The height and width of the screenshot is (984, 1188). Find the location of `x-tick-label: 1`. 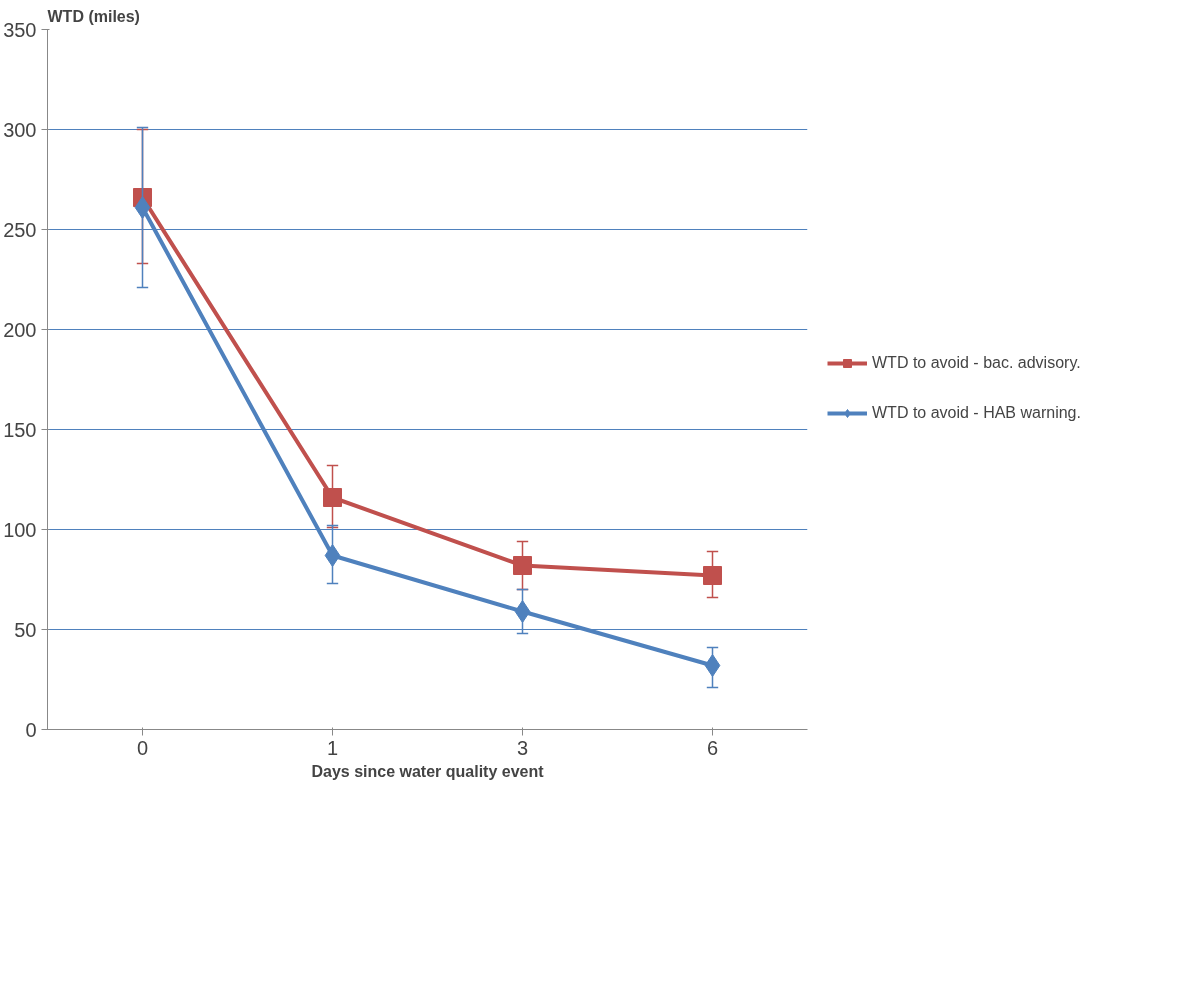

x-tick-label: 1 is located at coordinates (332, 747).